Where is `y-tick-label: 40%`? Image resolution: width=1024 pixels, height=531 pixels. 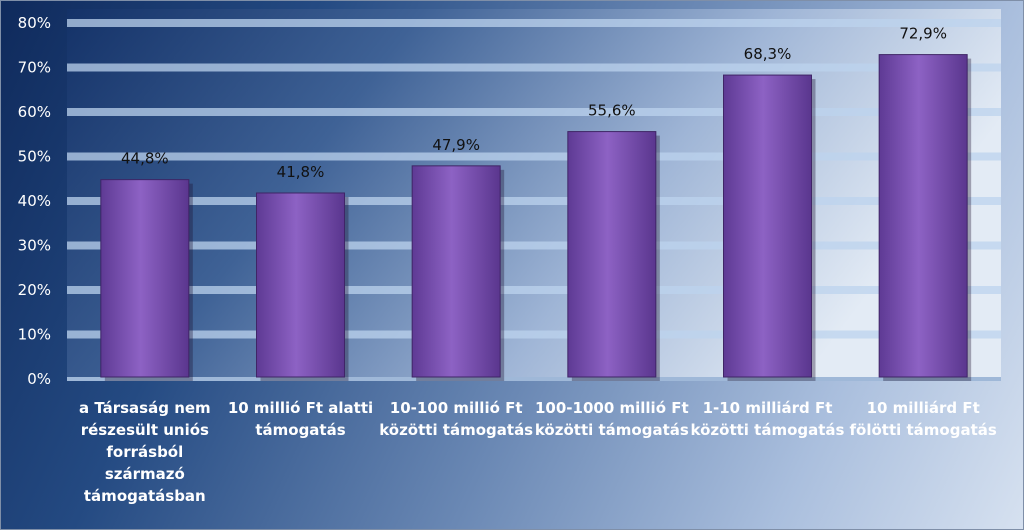 y-tick-label: 40% is located at coordinates (34, 201).